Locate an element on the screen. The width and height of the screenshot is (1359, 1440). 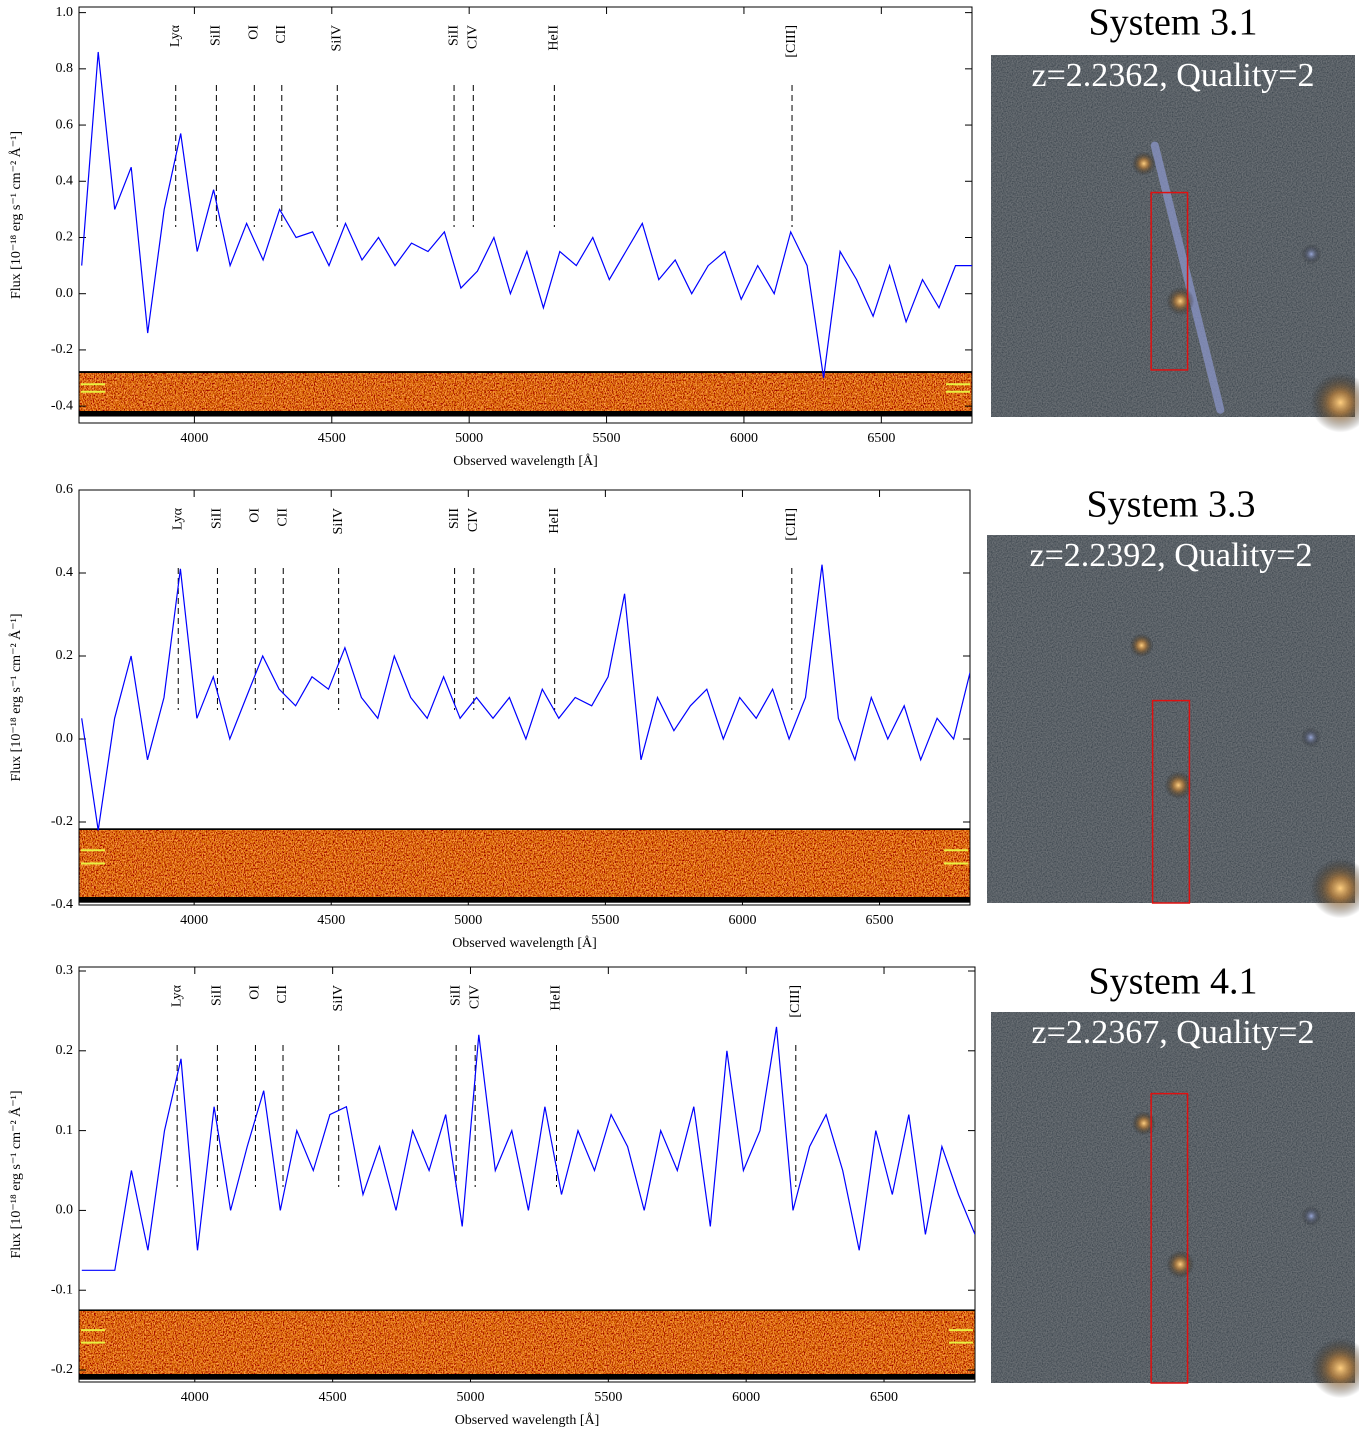
redshift-label: z=2.2392, Quality=2 is located at coordinates (1171, 555).